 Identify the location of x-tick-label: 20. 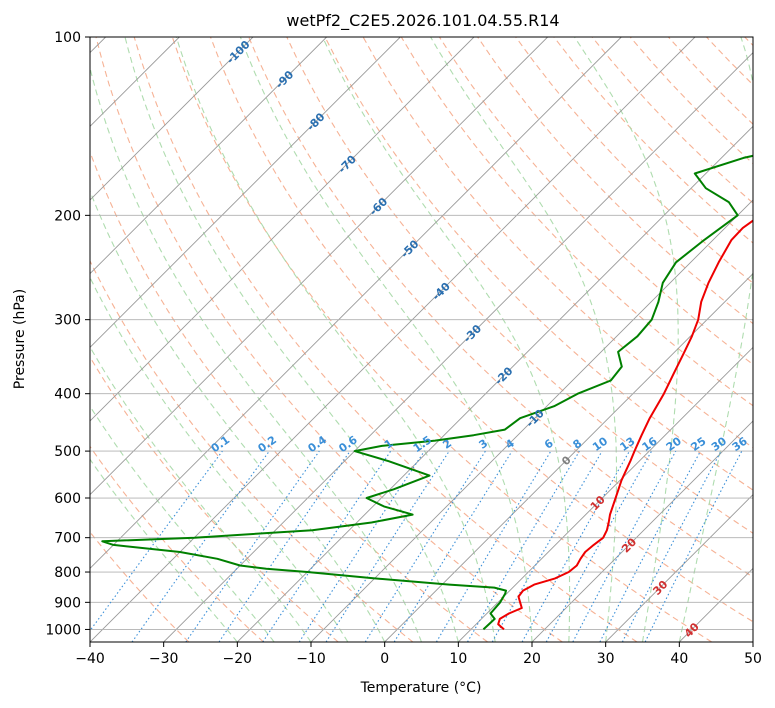
(532, 659).